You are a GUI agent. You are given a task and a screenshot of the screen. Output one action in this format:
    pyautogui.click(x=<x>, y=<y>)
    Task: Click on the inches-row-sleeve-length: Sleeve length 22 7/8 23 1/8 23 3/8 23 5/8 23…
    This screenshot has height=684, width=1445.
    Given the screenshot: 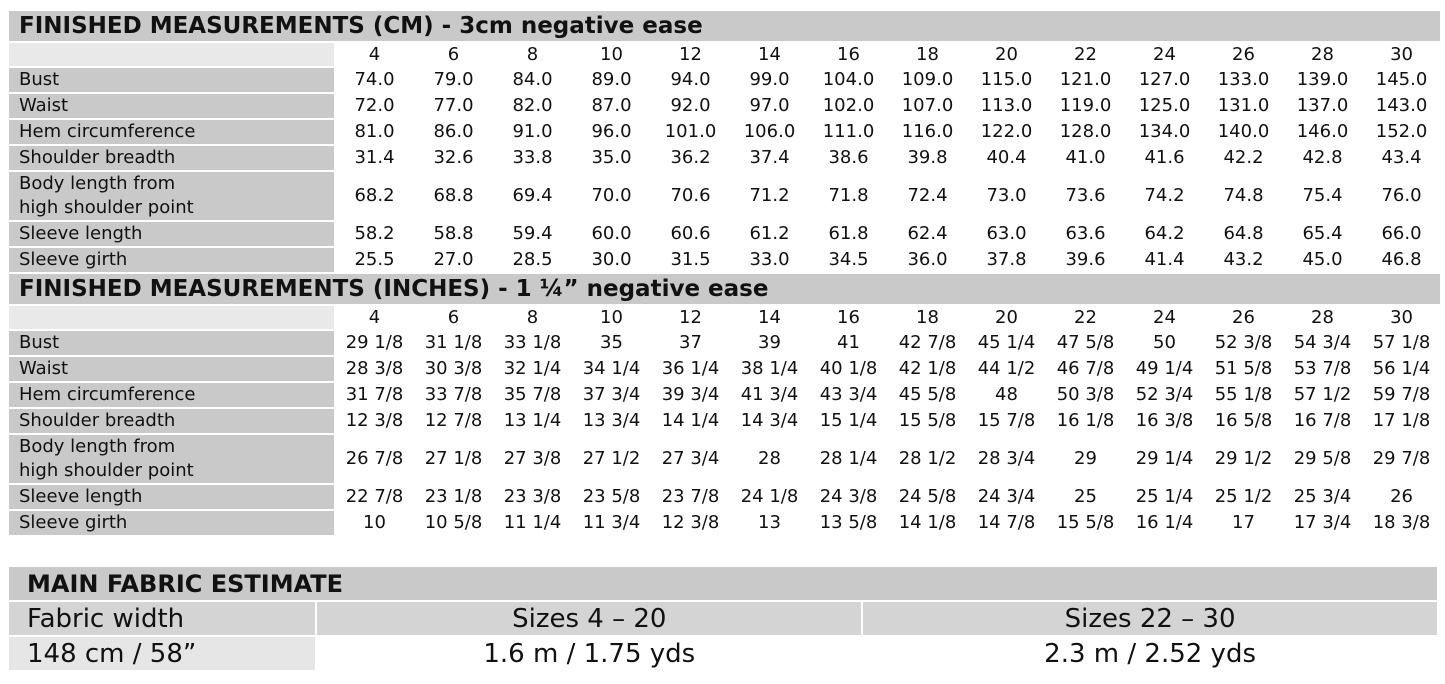 What is the action you would take?
    pyautogui.click(x=725, y=497)
    